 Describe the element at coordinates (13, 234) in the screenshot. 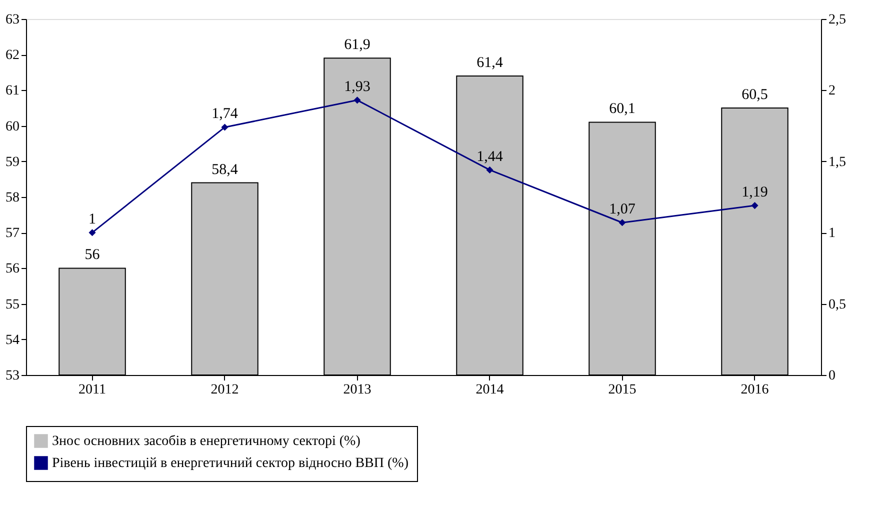

I see `y-tick-label: 57` at that location.